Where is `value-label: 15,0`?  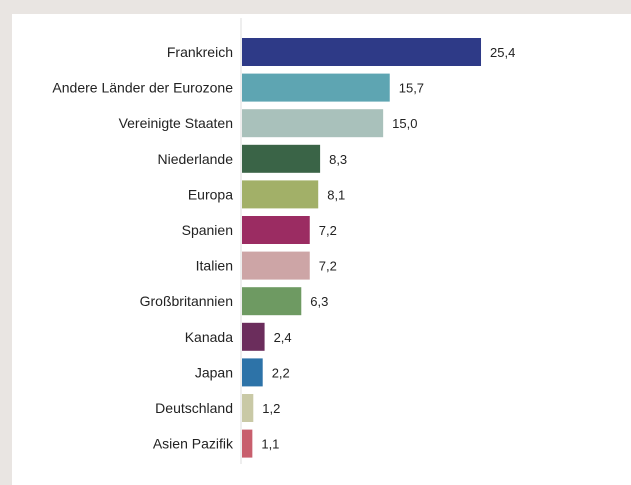 value-label: 15,0 is located at coordinates (404, 123).